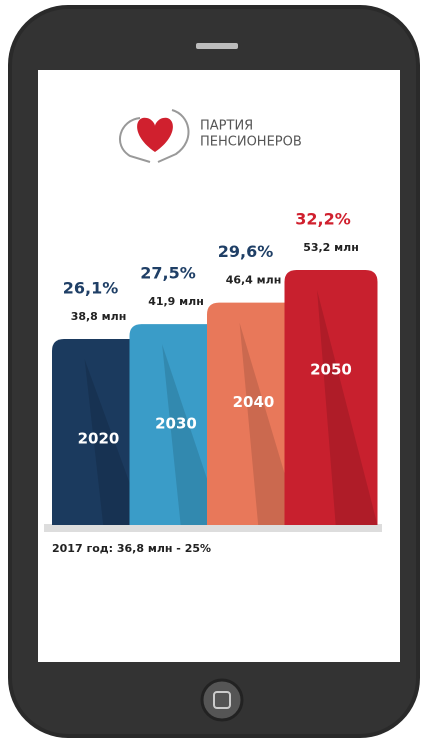 The width and height of the screenshot is (427, 746). What do you see at coordinates (155, 134) in the screenshot?
I see `logo-heart` at bounding box center [155, 134].